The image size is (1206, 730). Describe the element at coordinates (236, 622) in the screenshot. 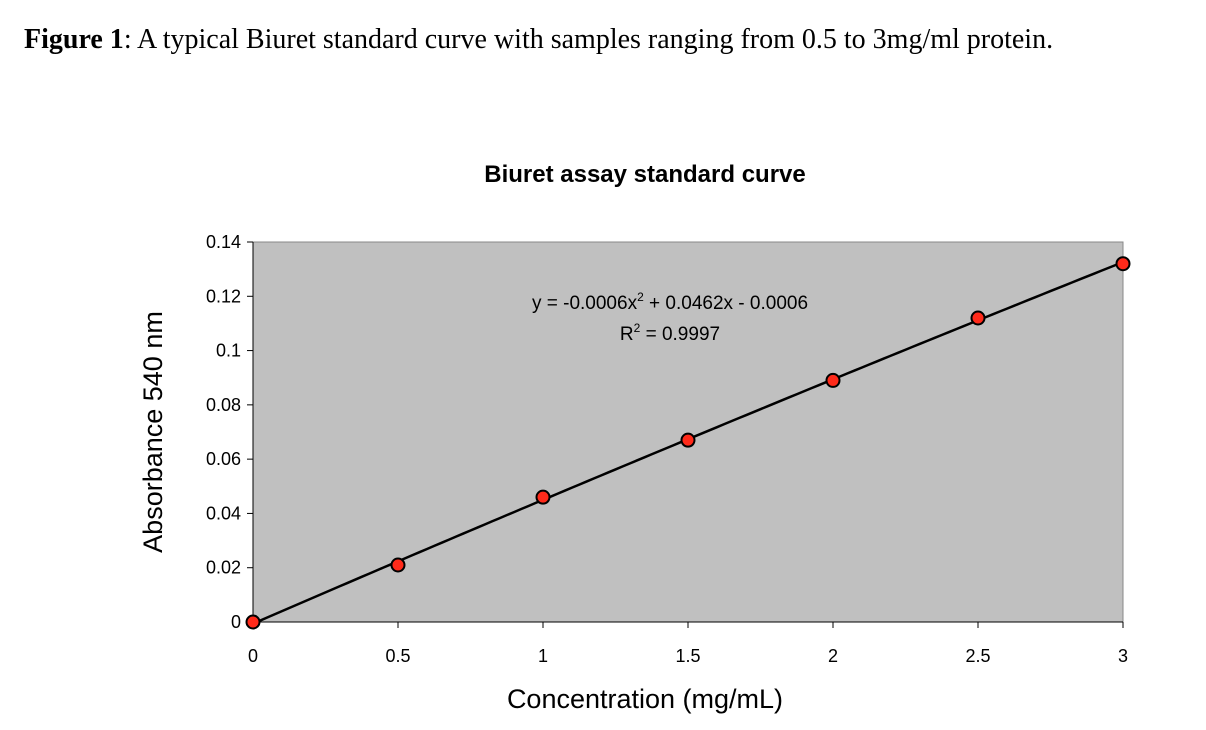

I see `y-tick-label: 0` at that location.